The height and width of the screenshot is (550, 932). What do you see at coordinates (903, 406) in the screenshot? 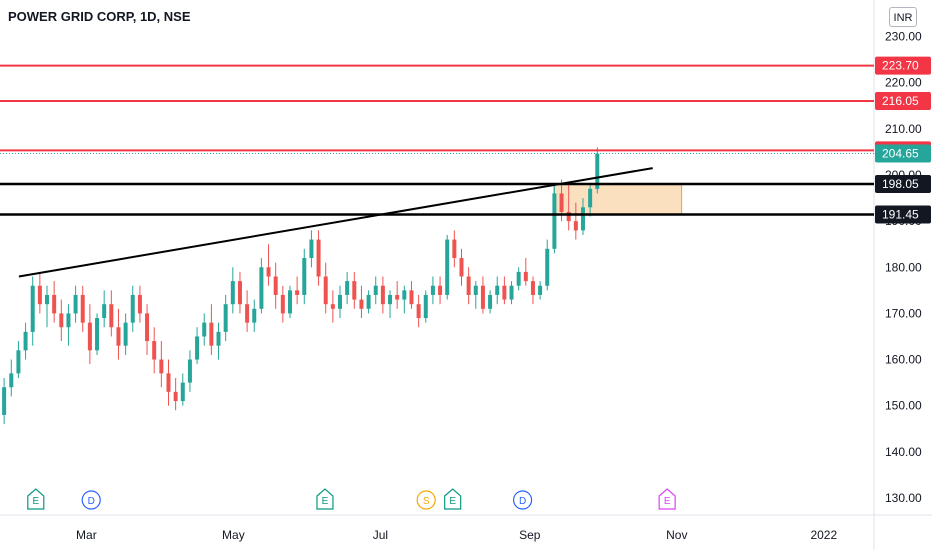
I see `y-tick-label: 150.00` at bounding box center [903, 406].